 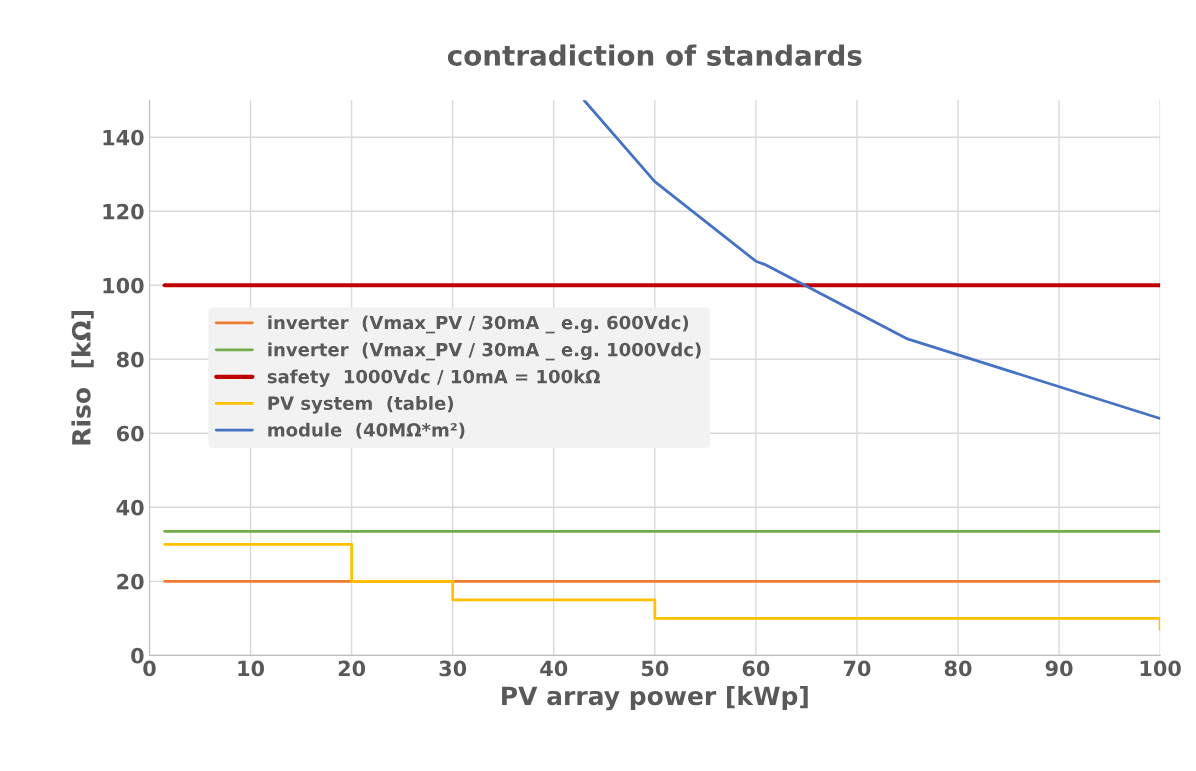 I want to click on x-tick-label: 10, so click(x=251, y=668).